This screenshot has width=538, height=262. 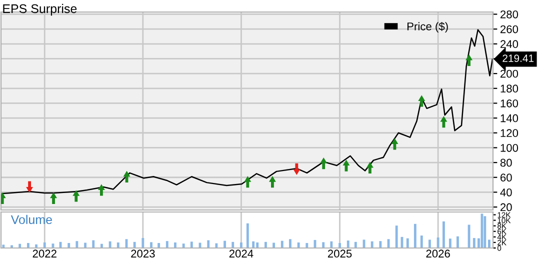 I want to click on y-tick-label: 240, so click(x=509, y=44).